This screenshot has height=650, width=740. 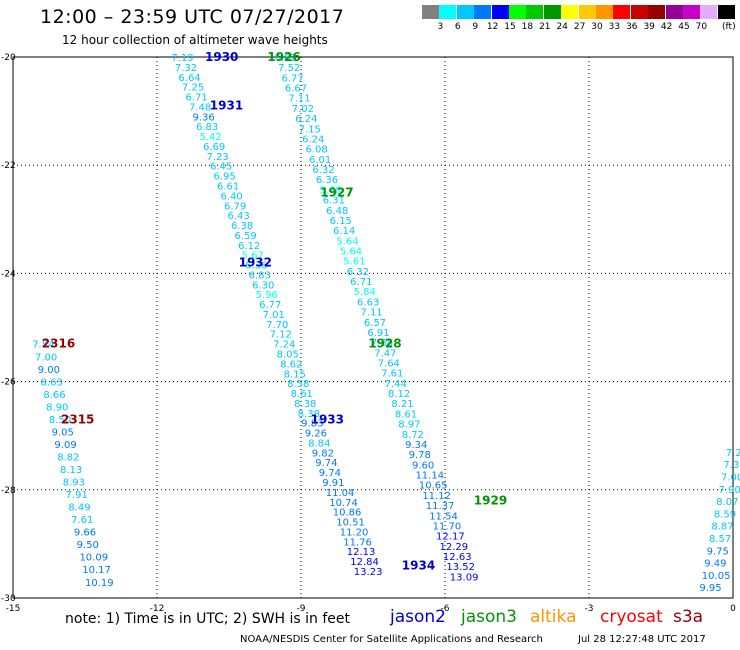 I want to click on satellite-legend-cryosat: cryosat, so click(x=631, y=617).